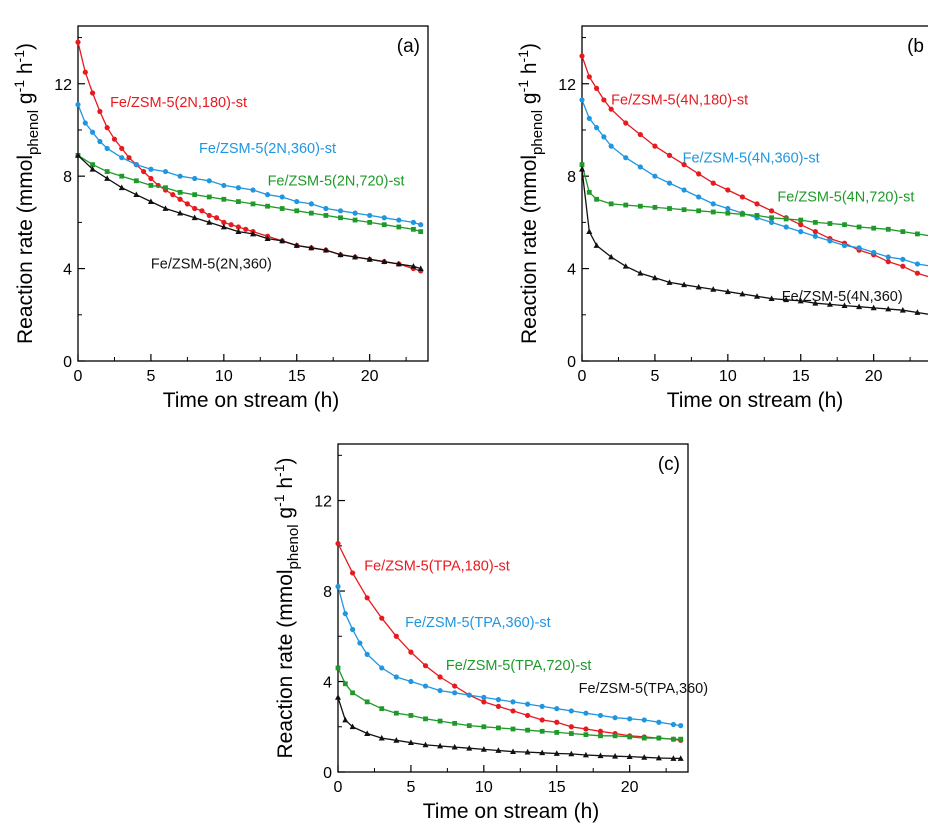 The width and height of the screenshot is (928, 834). I want to click on series-label-fe-zsm-5-2n-720-st: Fe/ZSM-5(2N,720)-st, so click(336, 181).